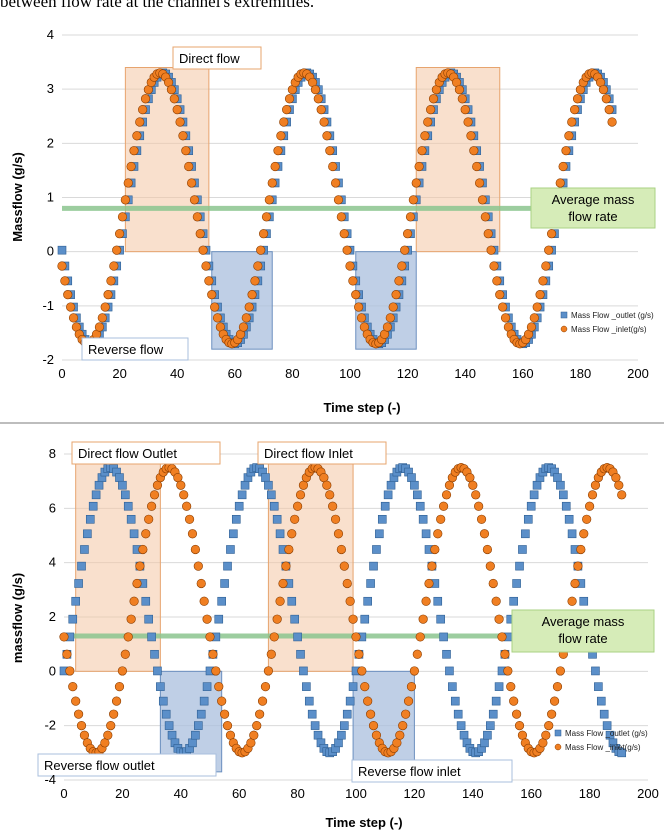  What do you see at coordinates (52, 507) in the screenshot?
I see `y-tick-label: 6` at bounding box center [52, 507].